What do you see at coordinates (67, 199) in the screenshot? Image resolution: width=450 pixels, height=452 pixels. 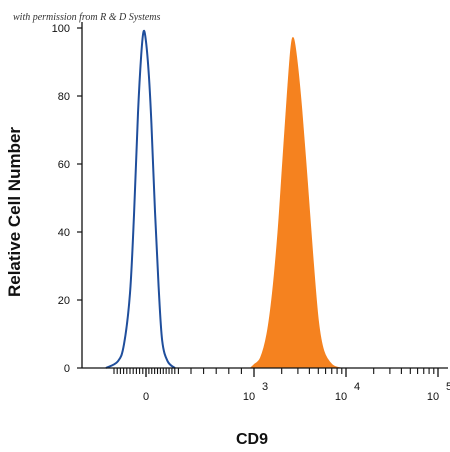 I see `y-ticks: 0 20 40 60 80 100` at bounding box center [67, 199].